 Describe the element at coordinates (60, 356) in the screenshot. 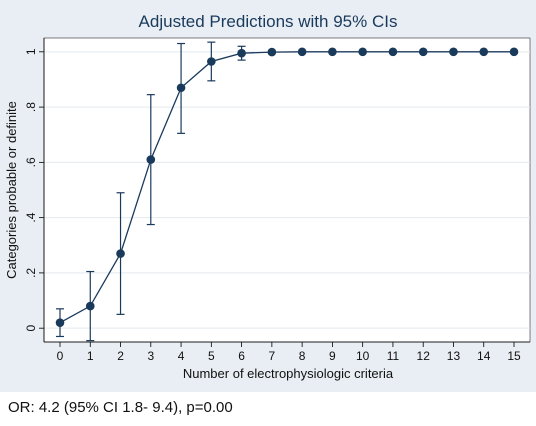

I see `x-tick-label: 0` at that location.